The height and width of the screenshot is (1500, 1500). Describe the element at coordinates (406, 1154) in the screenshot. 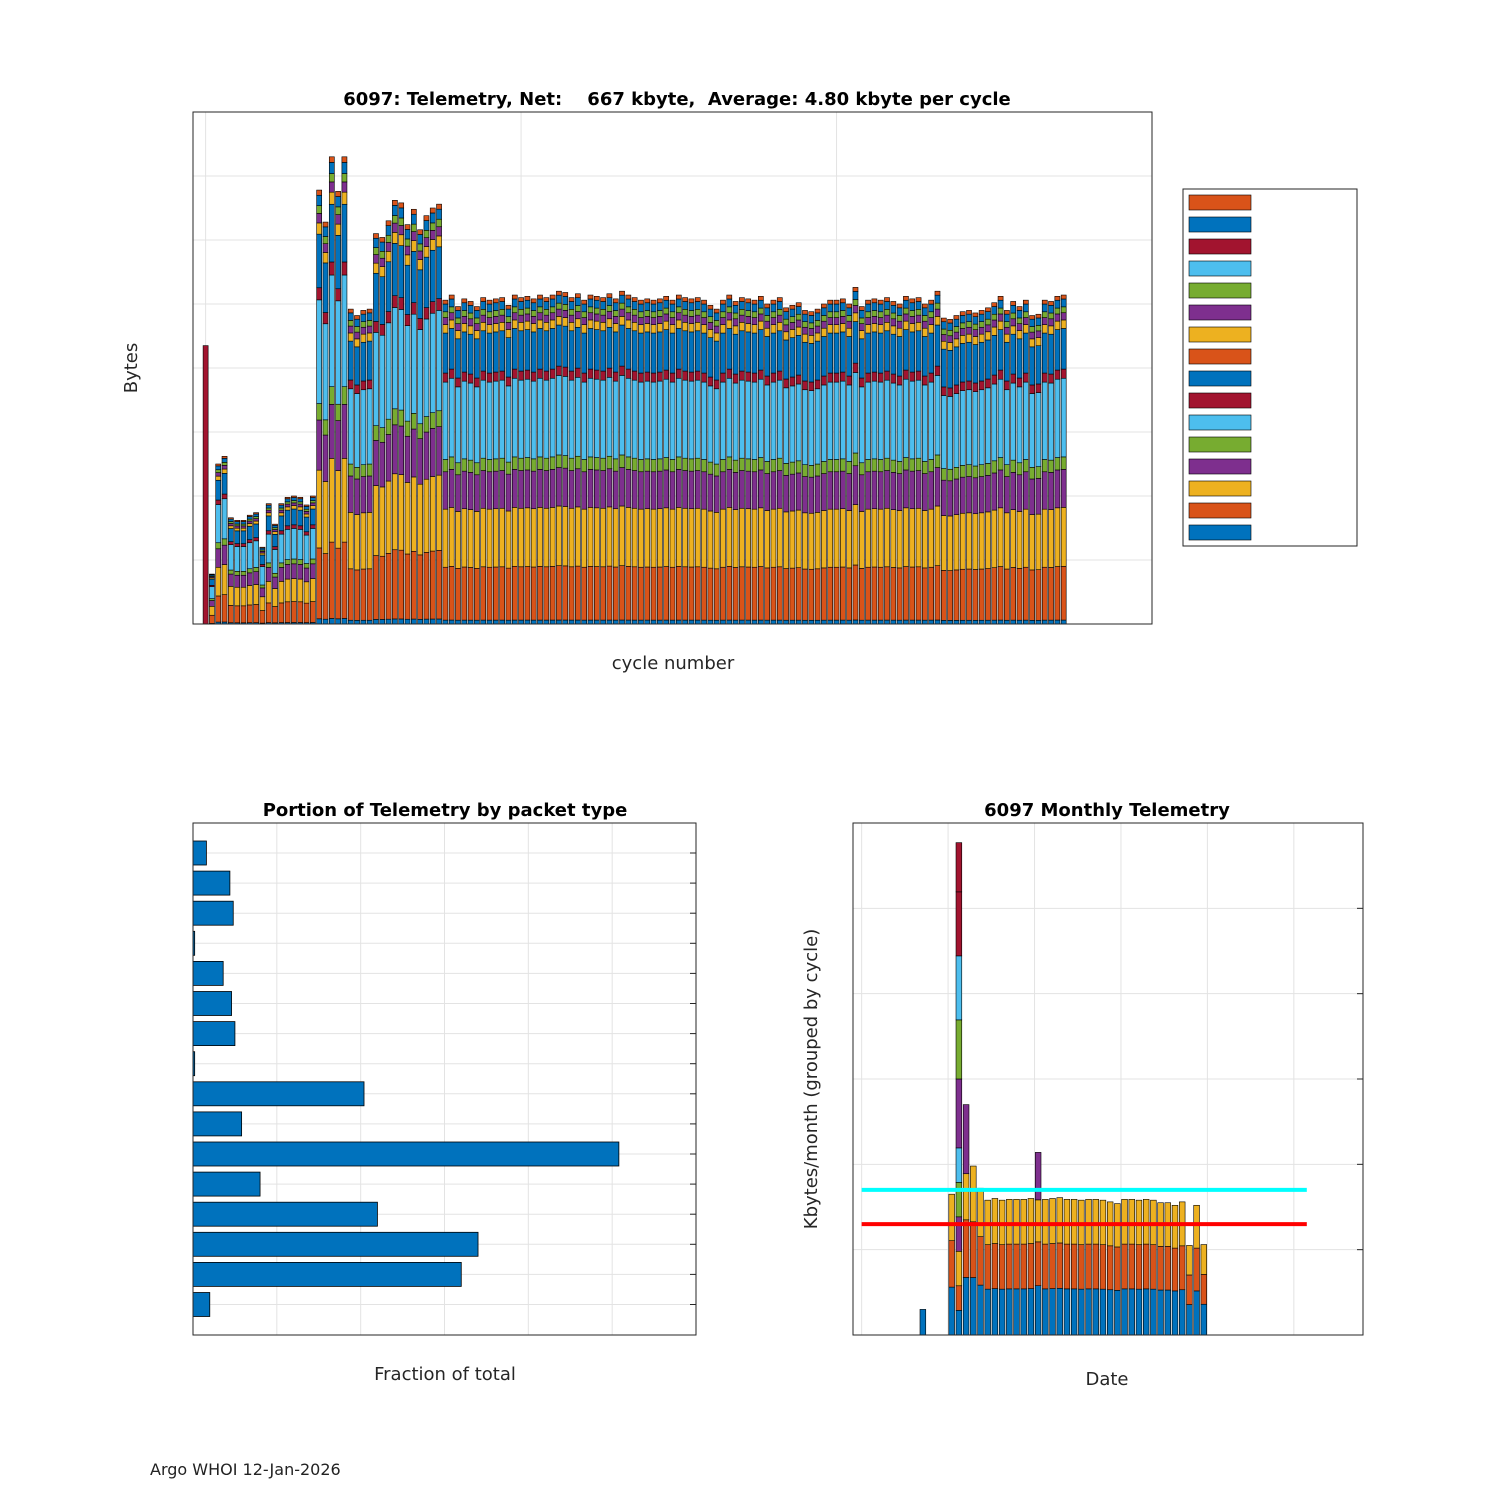

I see `fraction-bar` at that location.